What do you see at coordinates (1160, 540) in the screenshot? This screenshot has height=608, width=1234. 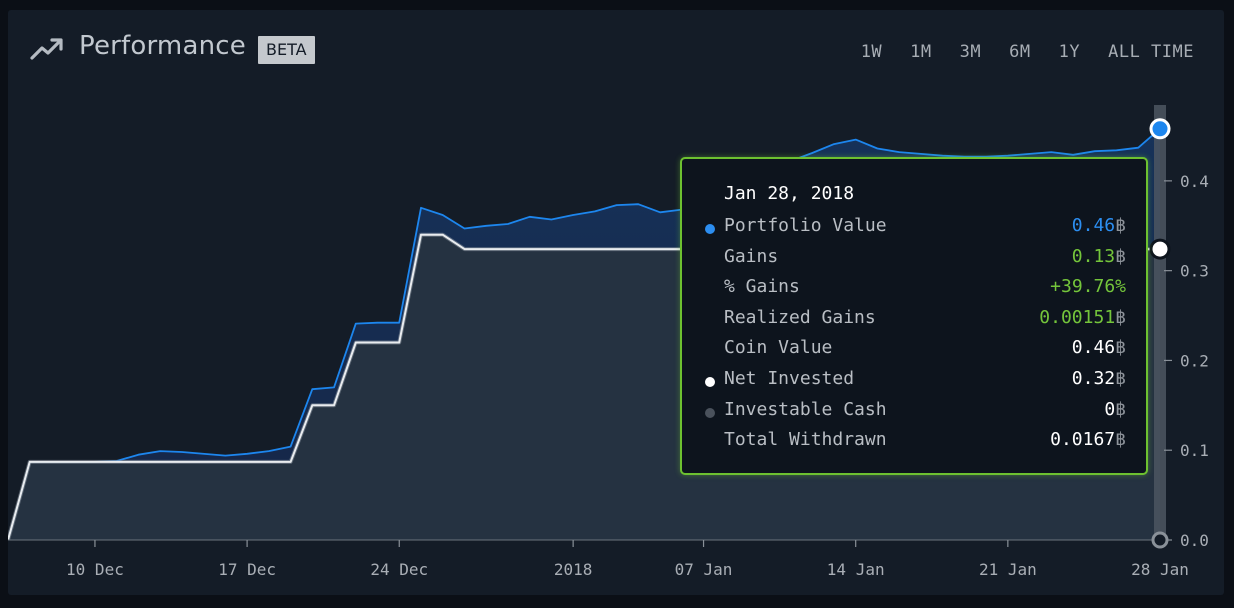 I see `investable-cash-marker` at bounding box center [1160, 540].